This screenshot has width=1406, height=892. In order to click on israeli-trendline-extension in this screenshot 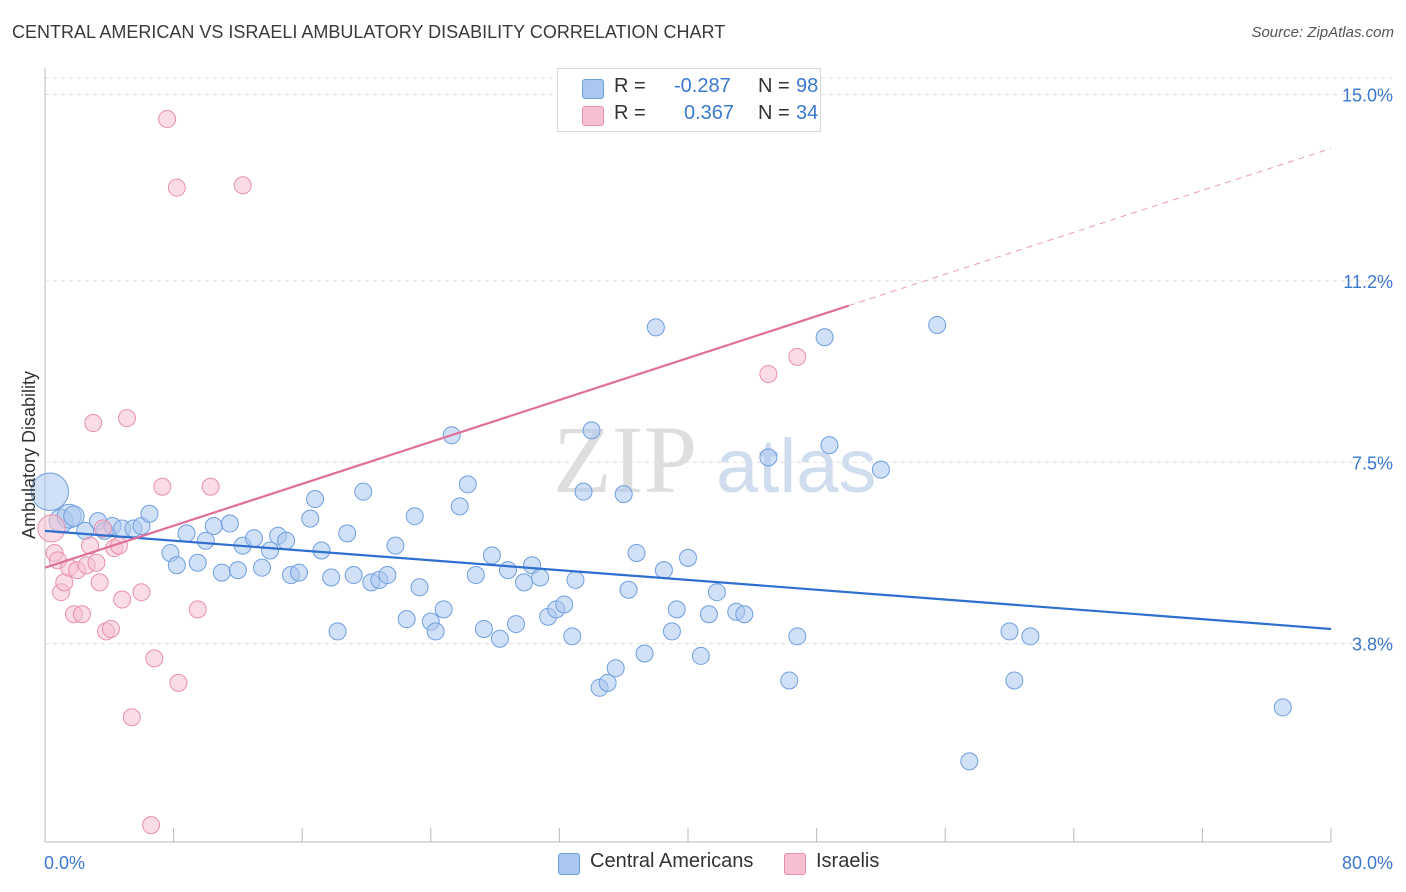, I will do `click(1090, 227)`.